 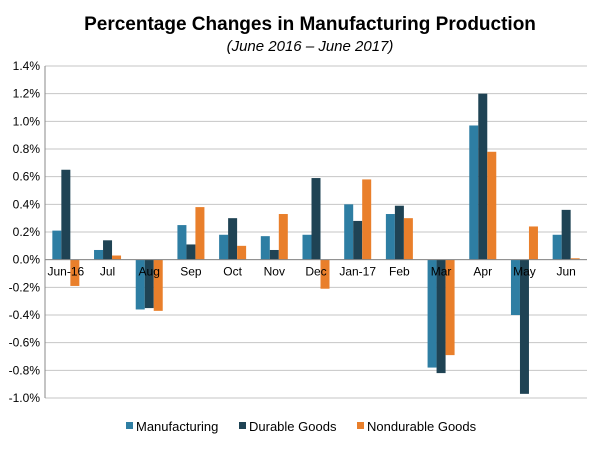 What do you see at coordinates (27, 204) in the screenshot?
I see `y-tick-label: 0.4%` at bounding box center [27, 204].